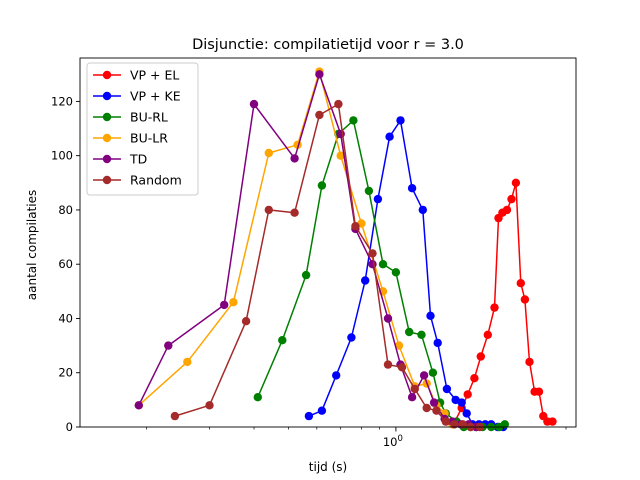 The width and height of the screenshot is (640, 480). I want to click on y-tick-label: 0, so click(69, 427).